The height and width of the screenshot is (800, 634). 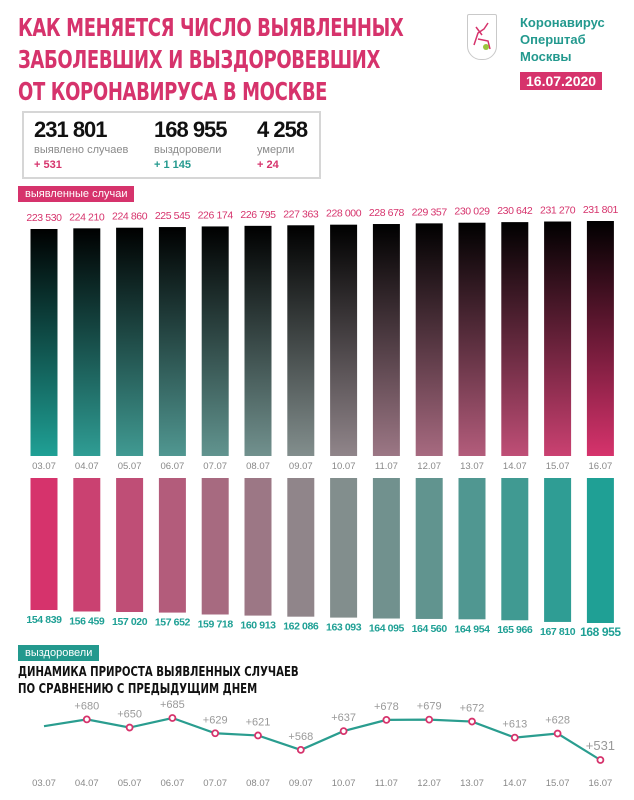 What do you see at coordinates (600, 745) in the screenshot?
I see `growth-value-label: +531` at bounding box center [600, 745].